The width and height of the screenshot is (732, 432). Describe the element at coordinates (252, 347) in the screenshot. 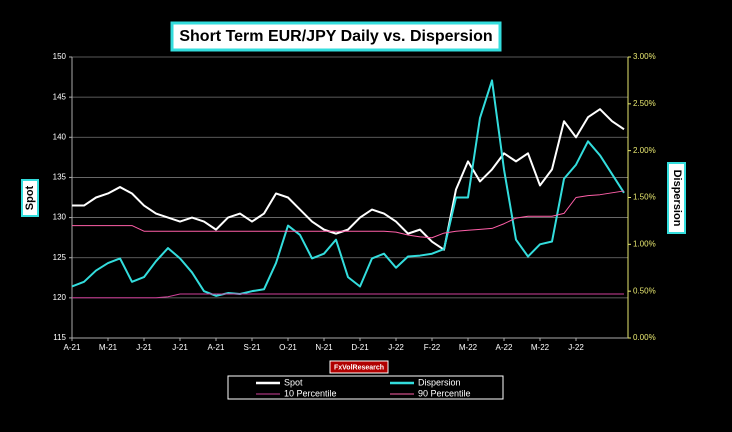

I see `x-tick-label: S-21` at that location.